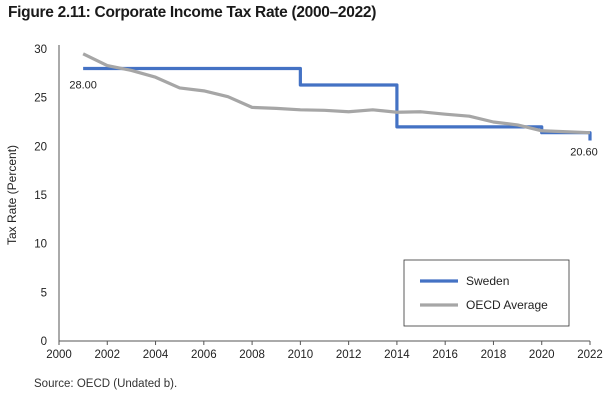  Describe the element at coordinates (301, 355) in the screenshot. I see `x-tick-label: 2010` at that location.